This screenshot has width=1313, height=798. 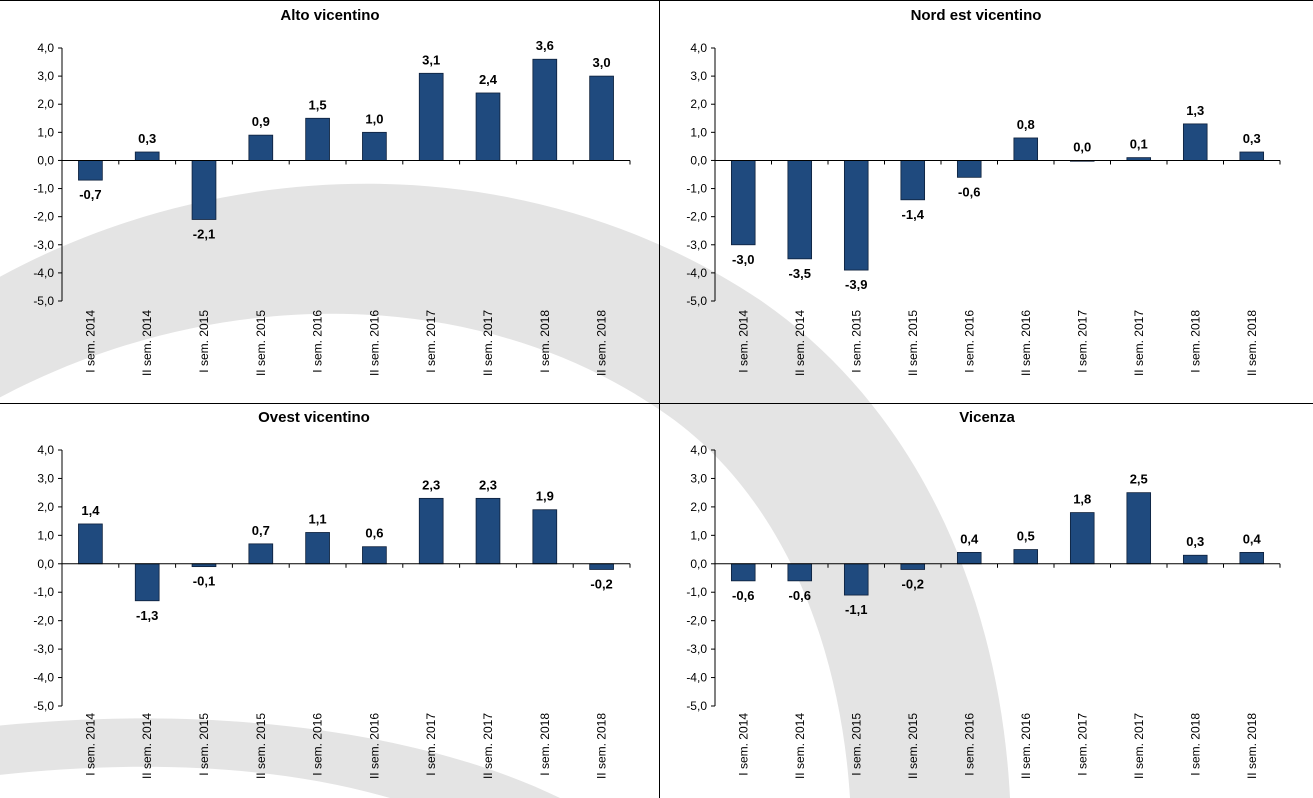 What do you see at coordinates (656, 0) in the screenshot?
I see `top-border` at bounding box center [656, 0].